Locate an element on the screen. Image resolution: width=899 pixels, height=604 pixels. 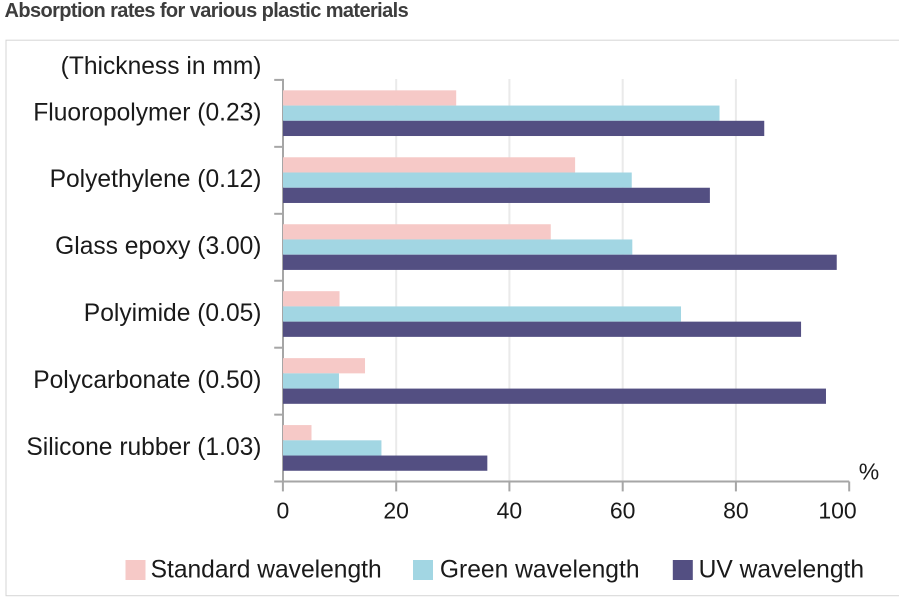
svg-text: 0 is located at coordinates (283, 510).